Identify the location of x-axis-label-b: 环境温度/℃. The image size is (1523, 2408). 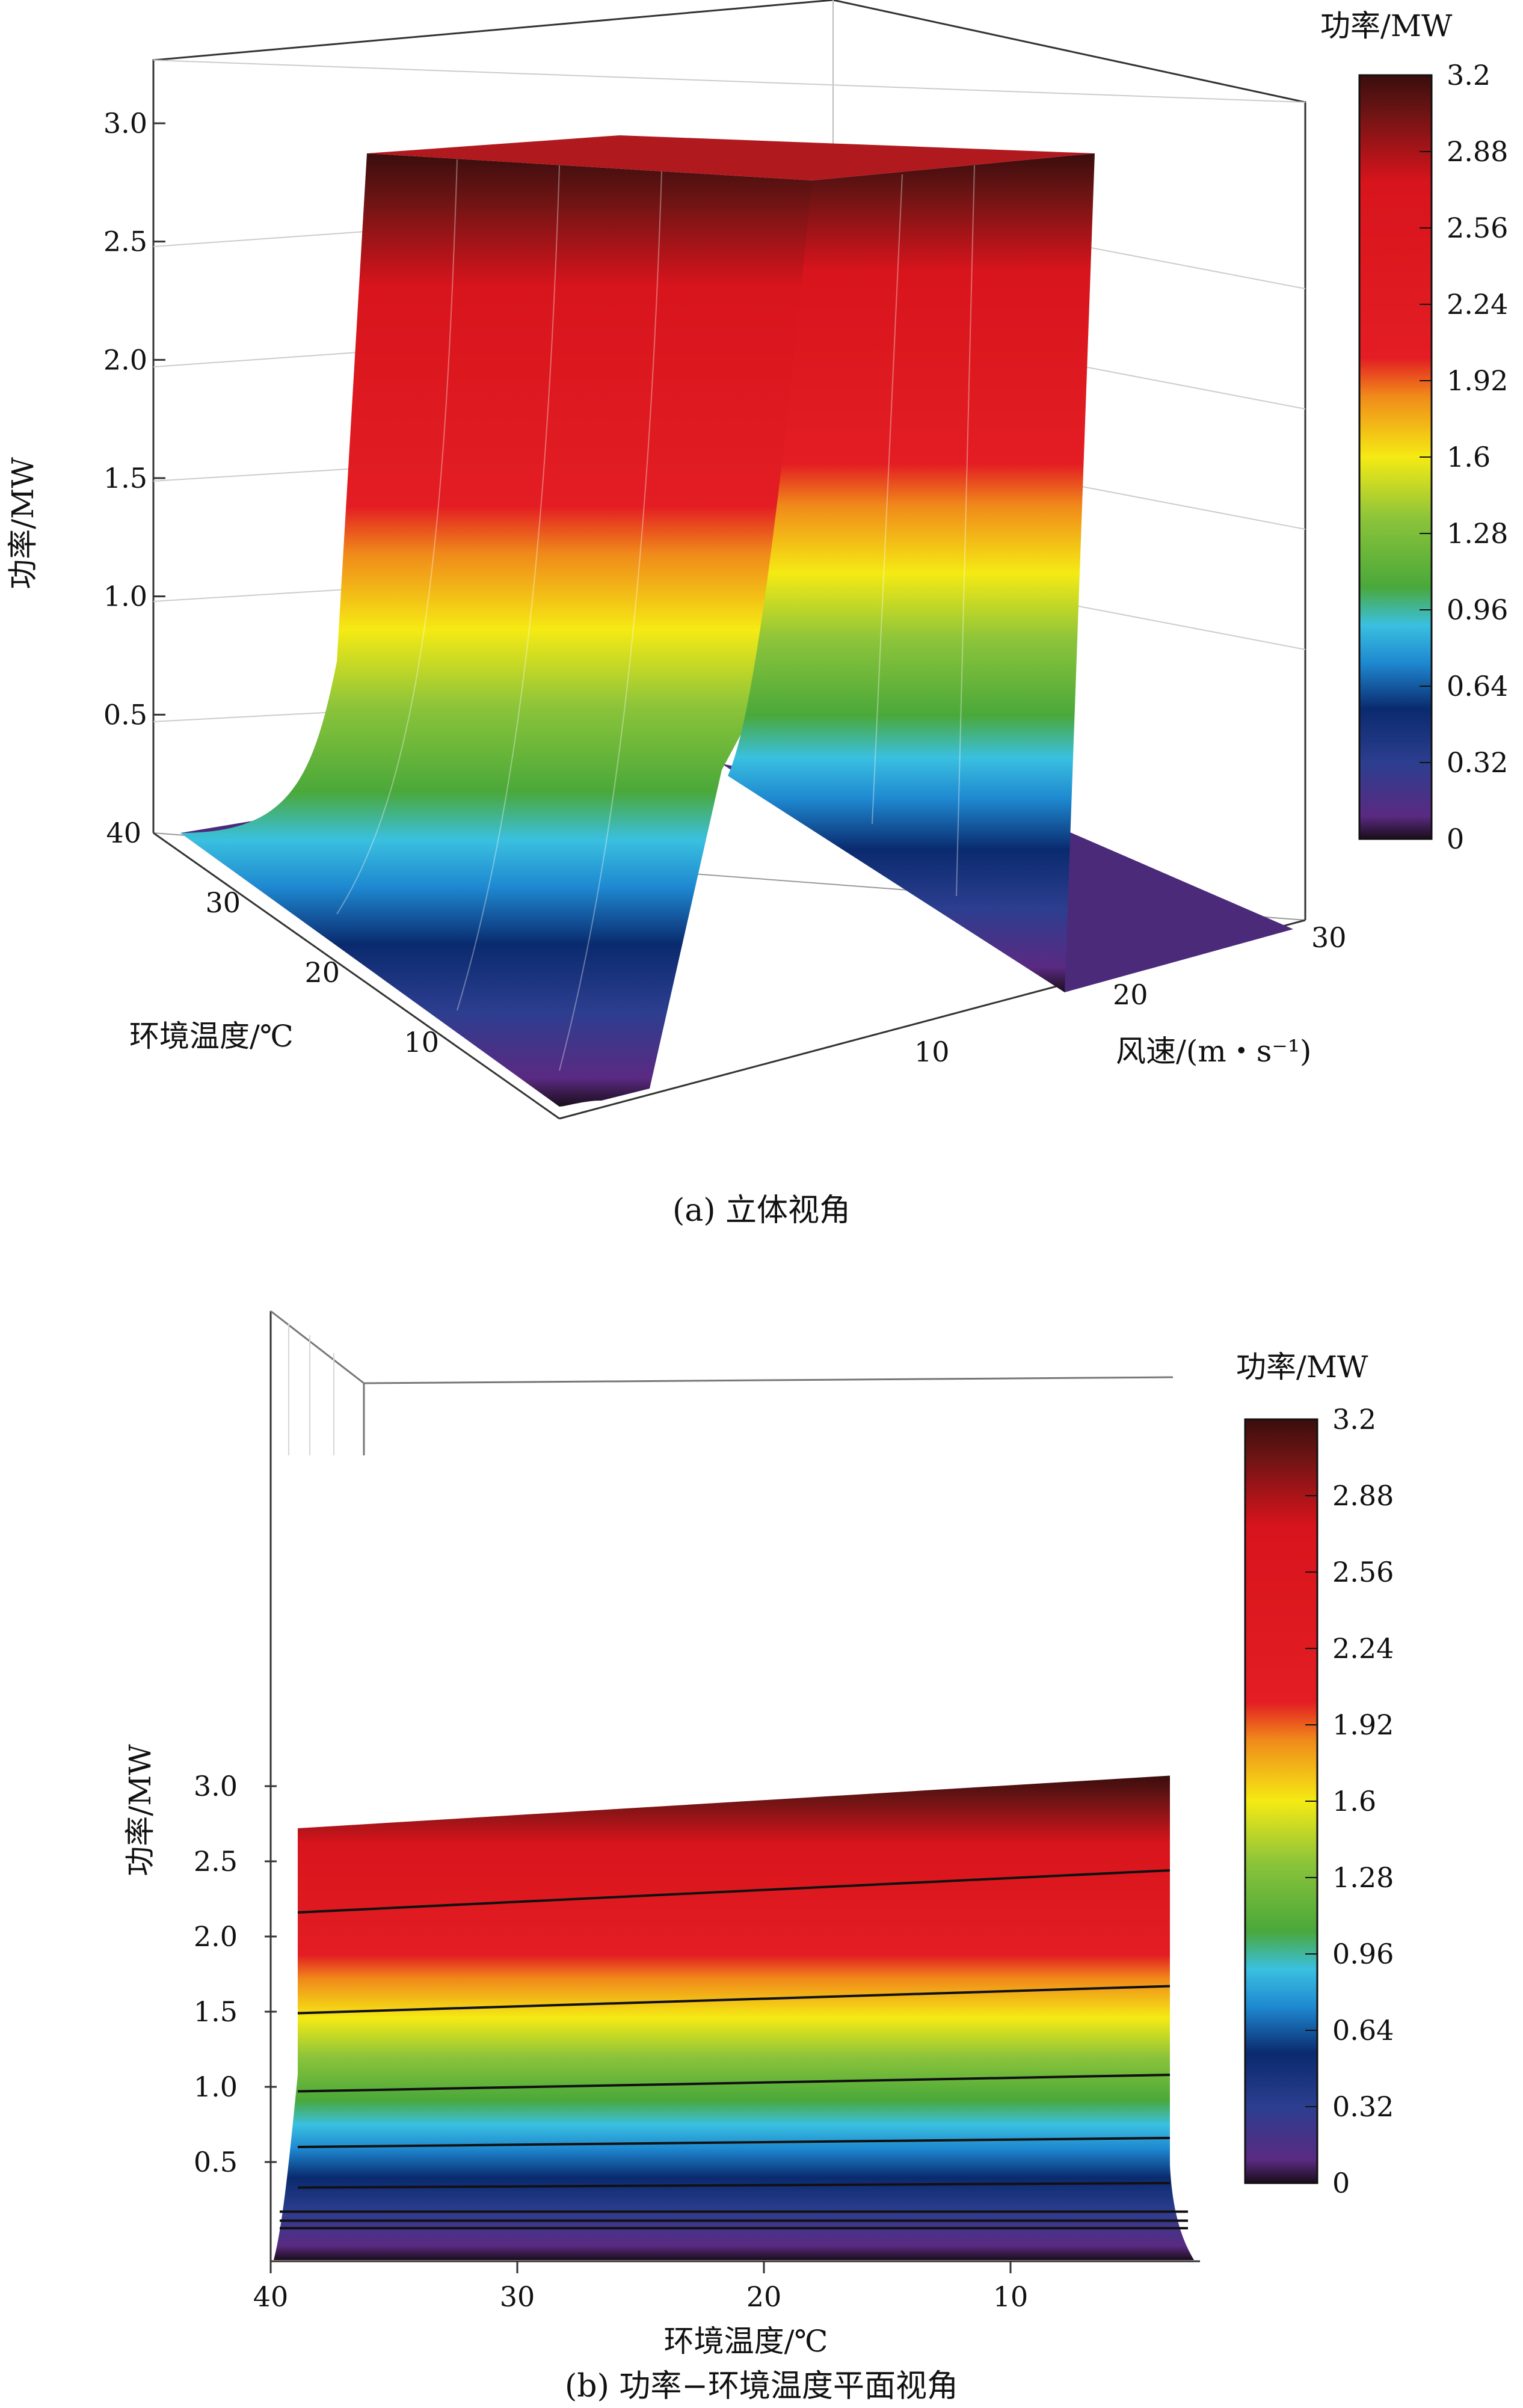
(746, 2341).